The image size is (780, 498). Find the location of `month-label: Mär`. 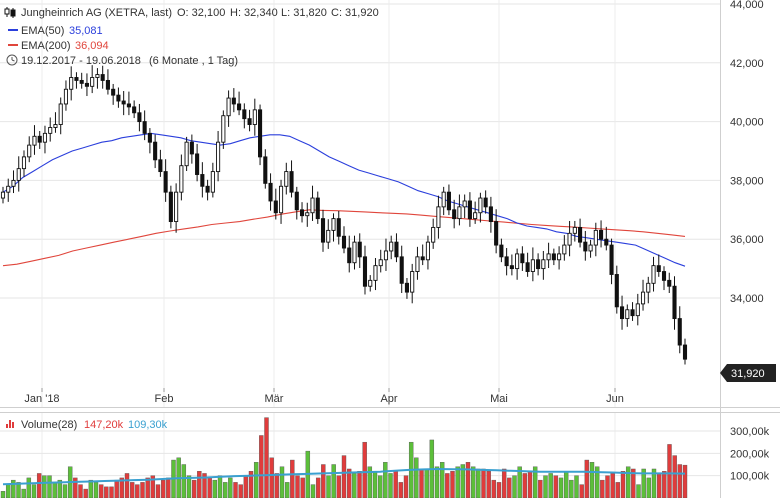

month-label: Mär is located at coordinates (274, 399).